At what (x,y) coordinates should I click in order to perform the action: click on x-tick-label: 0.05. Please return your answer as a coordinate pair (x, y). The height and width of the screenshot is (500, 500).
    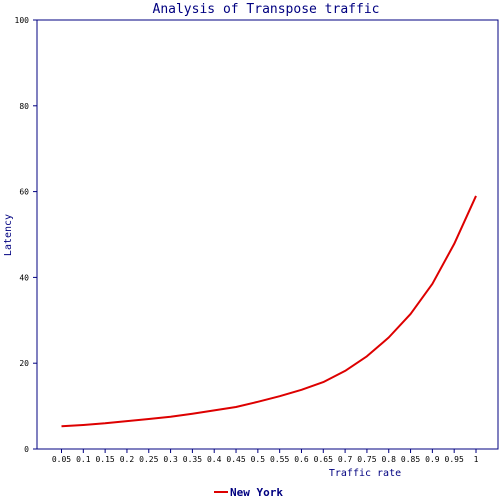
    Looking at the image, I should click on (61, 459).